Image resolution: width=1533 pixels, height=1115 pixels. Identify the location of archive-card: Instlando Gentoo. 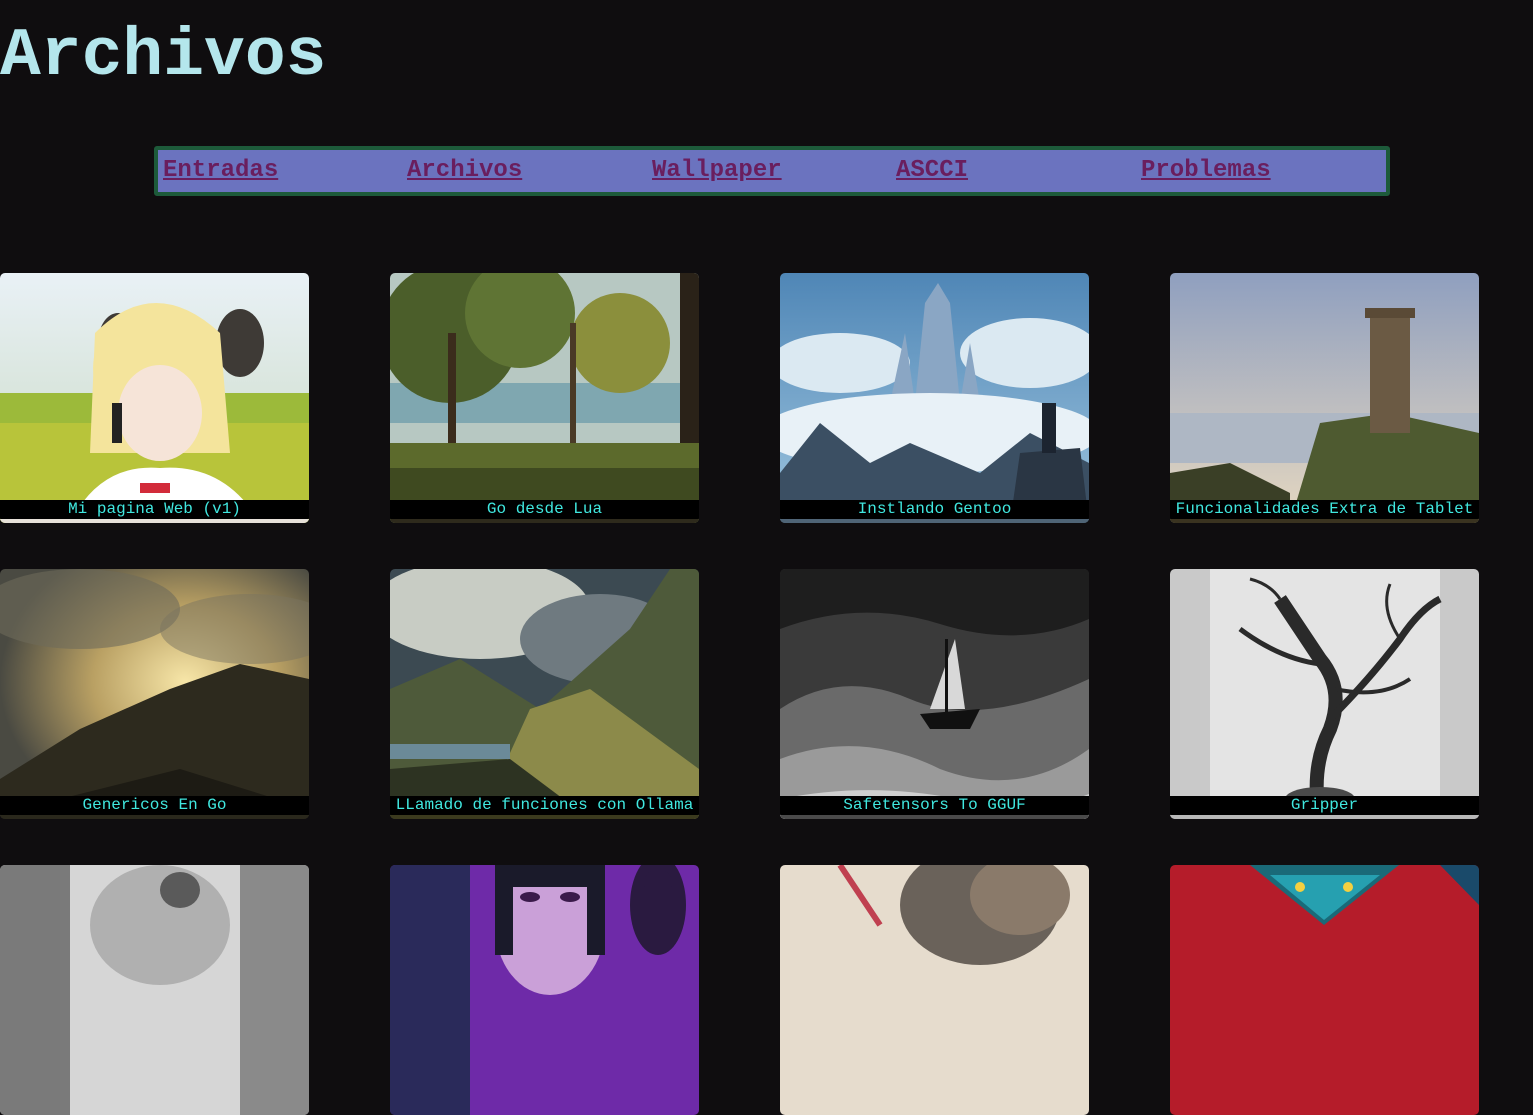
(934, 398).